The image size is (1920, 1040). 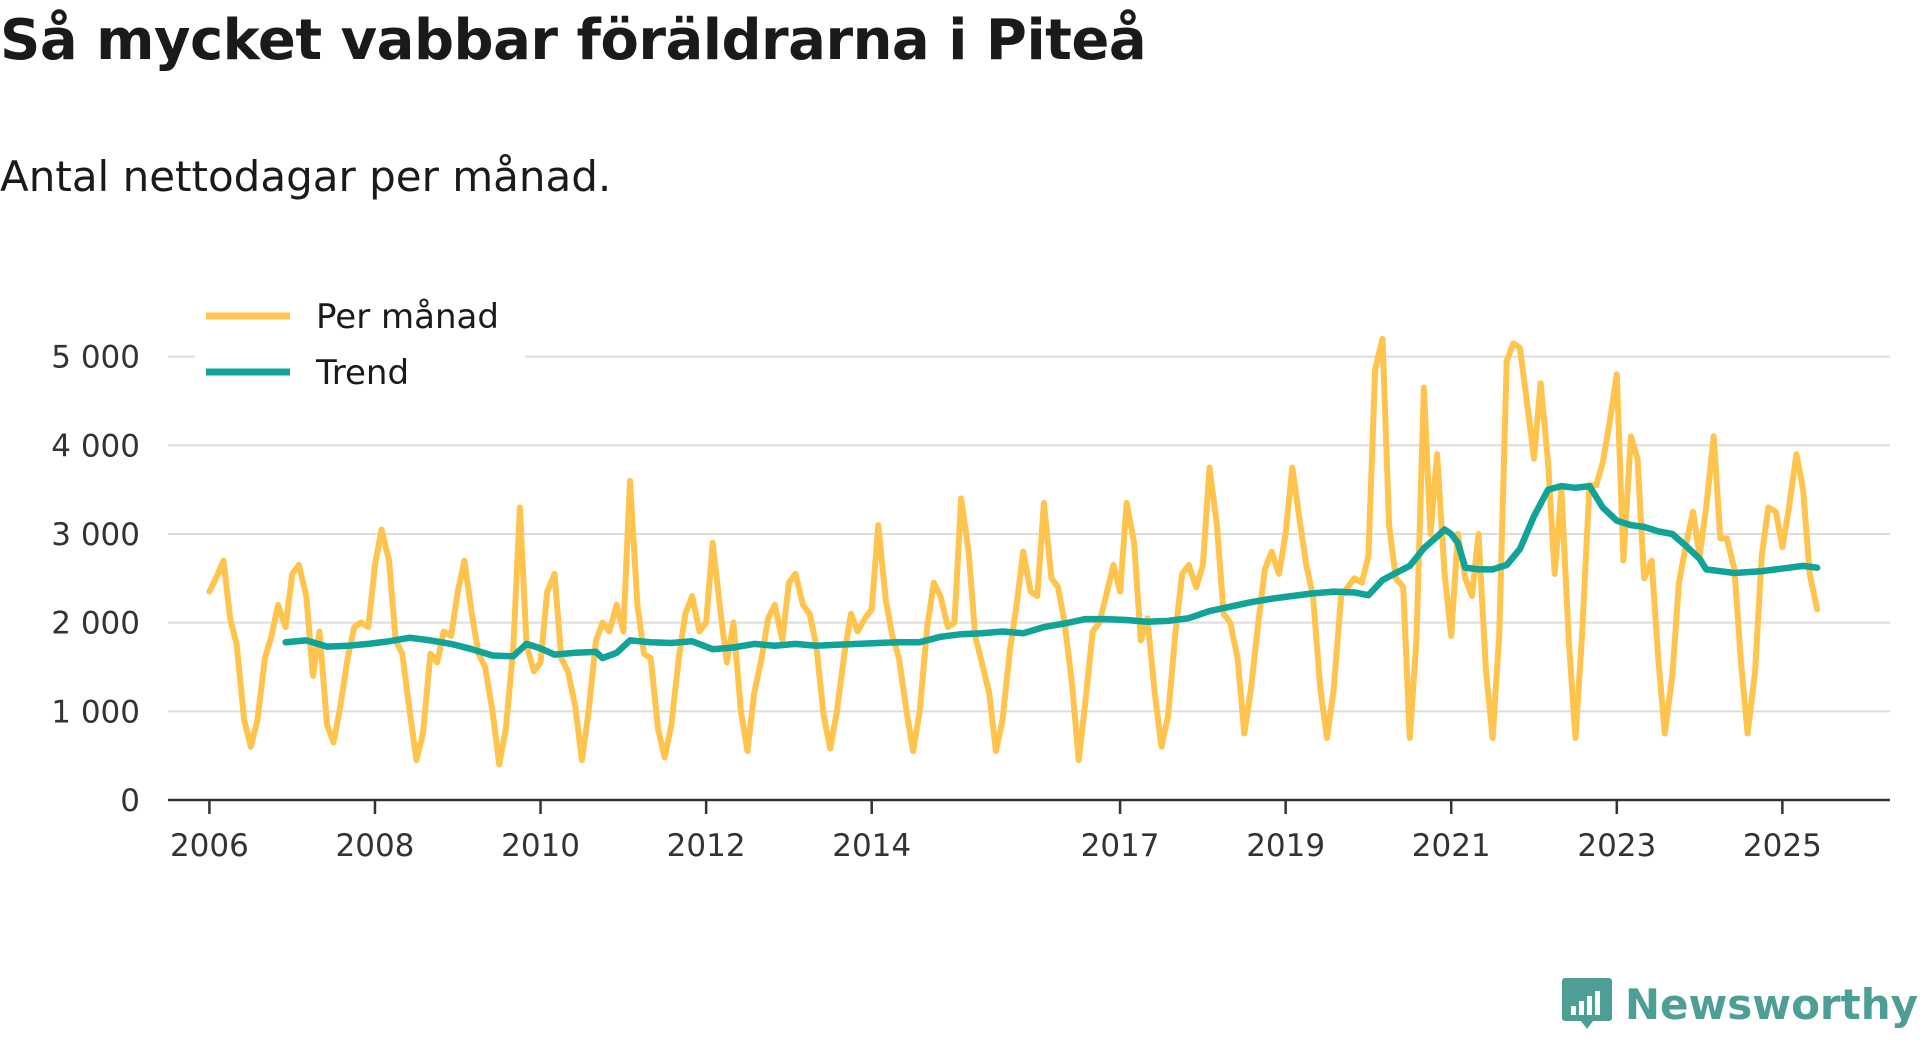 What do you see at coordinates (1586, 1003) in the screenshot?
I see `newsworthy-logo-icon` at bounding box center [1586, 1003].